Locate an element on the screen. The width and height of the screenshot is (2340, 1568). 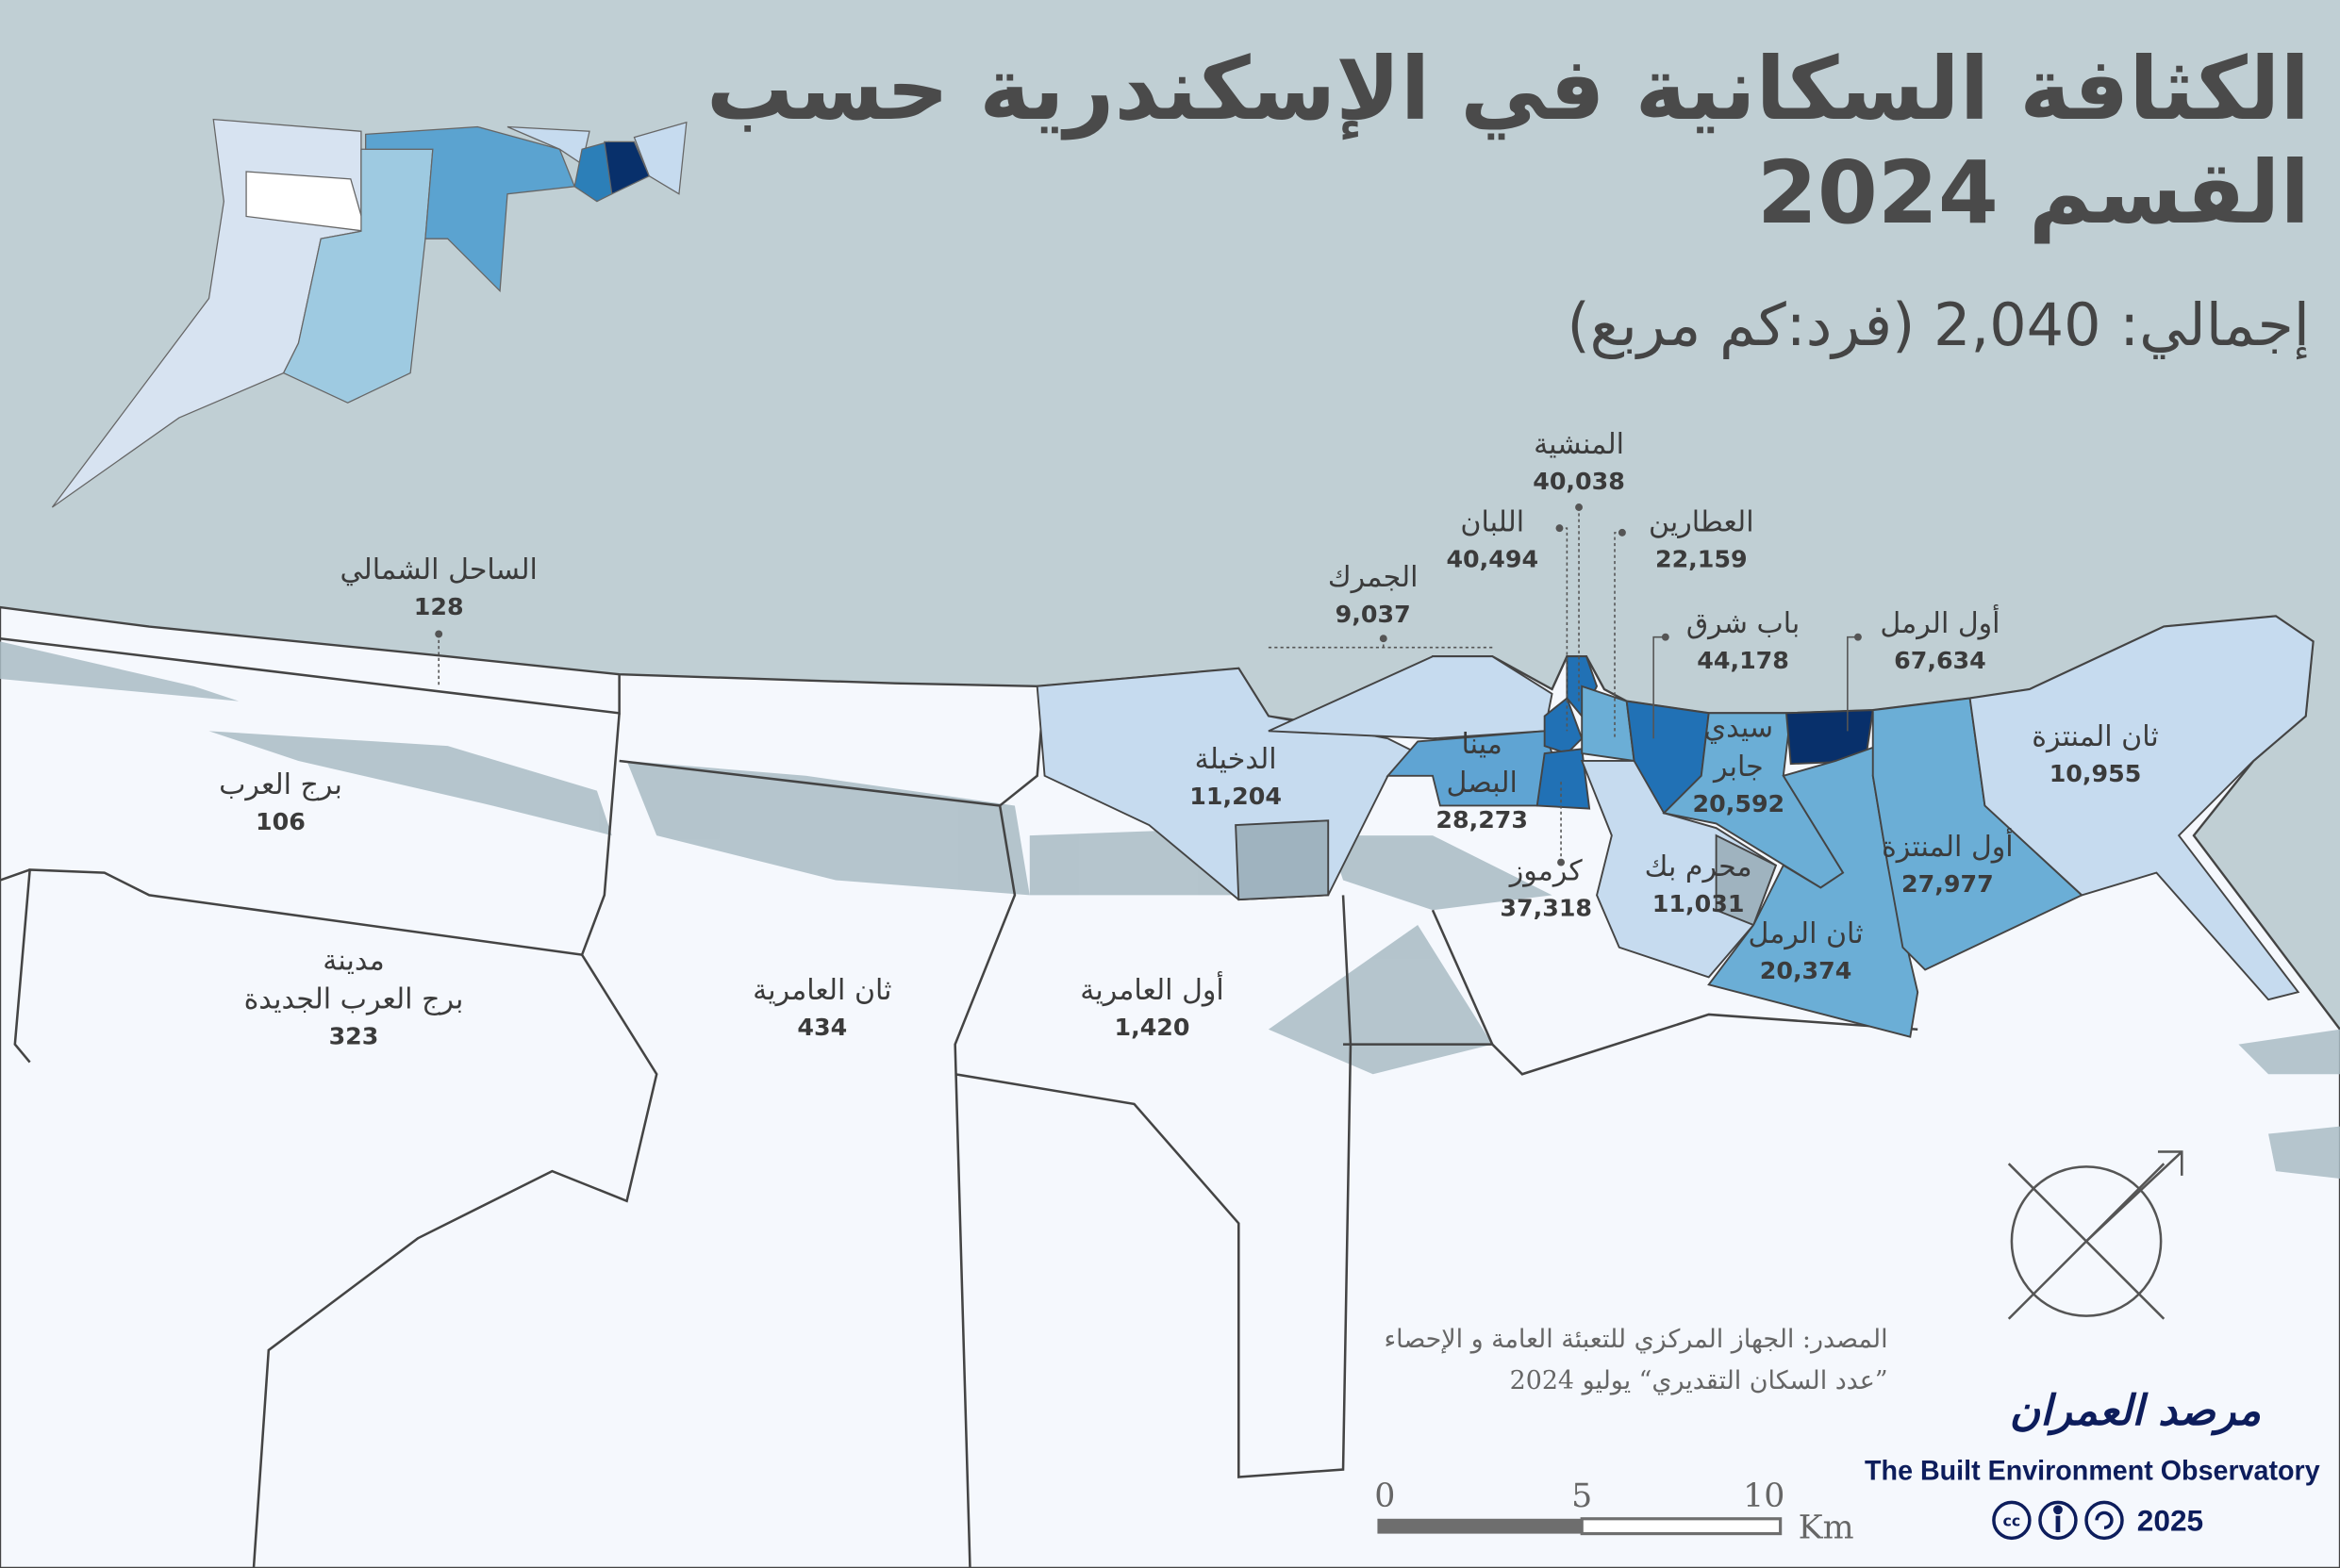
sa-icon is located at coordinates (2104, 1520).